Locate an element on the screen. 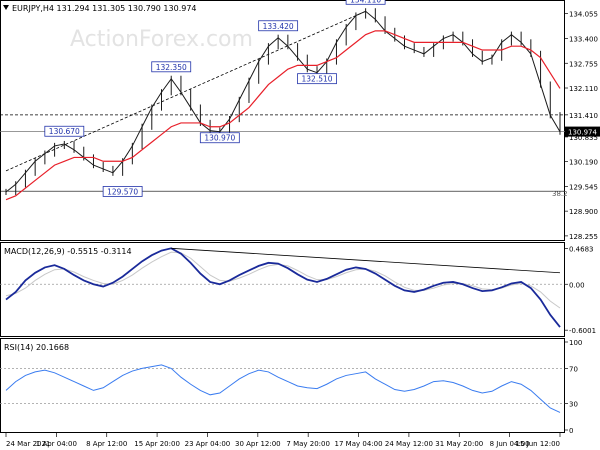 This screenshot has height=450, width=600. x-tick-label: 31 May 20:00 is located at coordinates (459, 444).